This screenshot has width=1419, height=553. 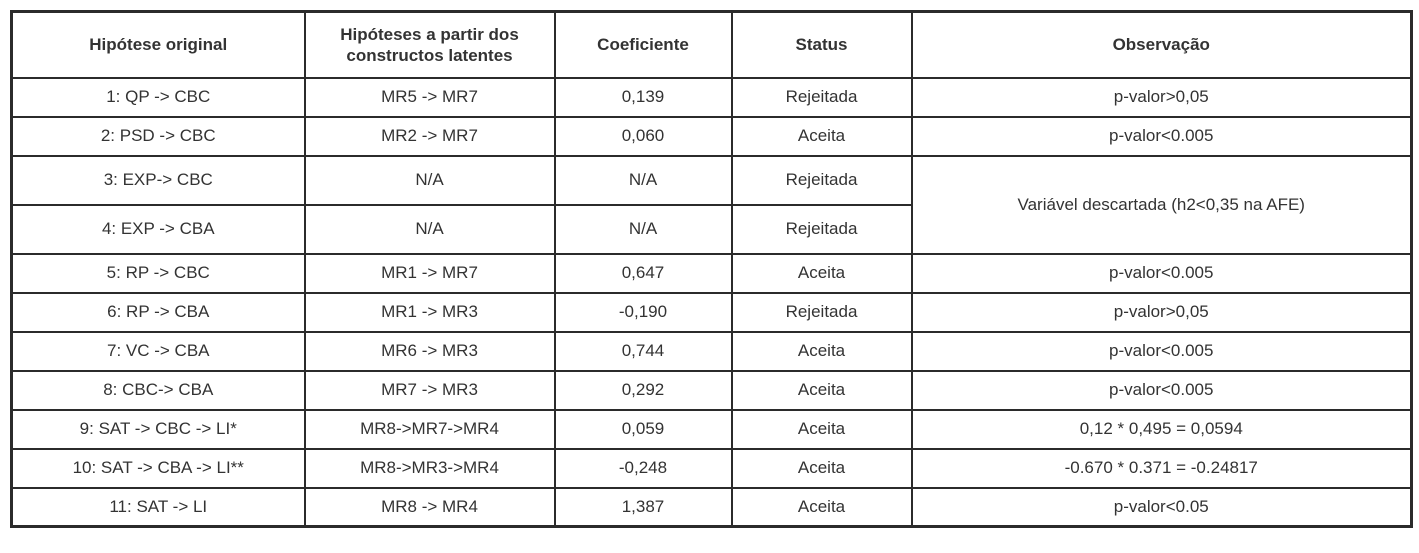 What do you see at coordinates (158, 429) in the screenshot?
I see `cell-hypothesis: 9: SAT -> CBC -> LI*` at bounding box center [158, 429].